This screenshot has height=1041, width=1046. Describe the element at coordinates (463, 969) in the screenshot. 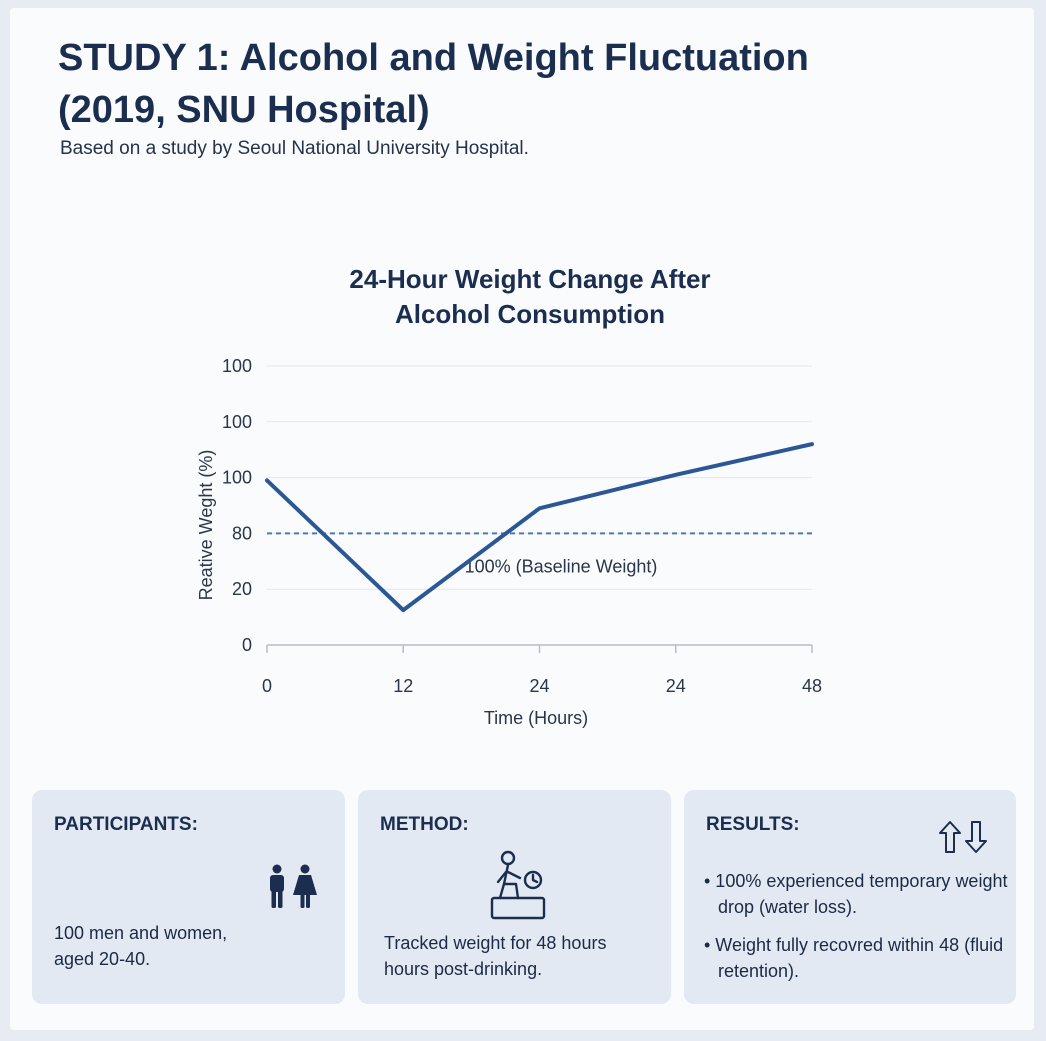

I see `method-text-line-2: hours post-drinking.` at that location.